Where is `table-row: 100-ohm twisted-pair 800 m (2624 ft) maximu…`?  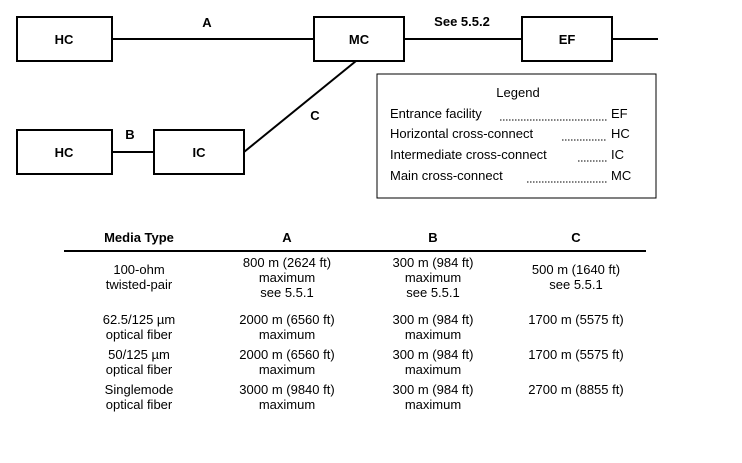
table-row: 100-ohm twisted-pair 800 m (2624 ft) maximu… is located at coordinates (355, 280).